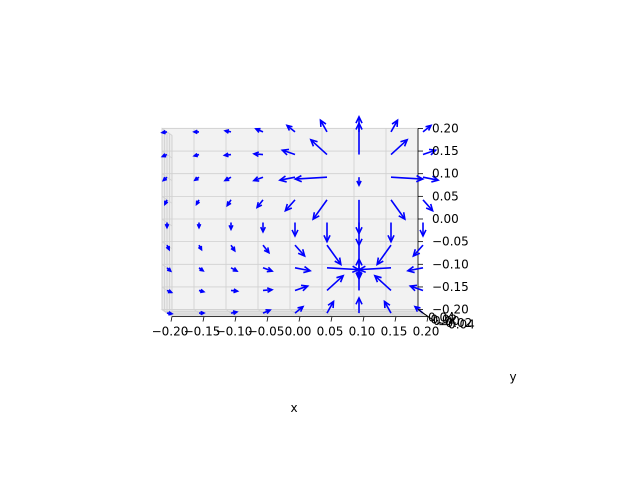 The image size is (640, 480). I want to click on z-tick-label: 0.15, so click(445, 151).